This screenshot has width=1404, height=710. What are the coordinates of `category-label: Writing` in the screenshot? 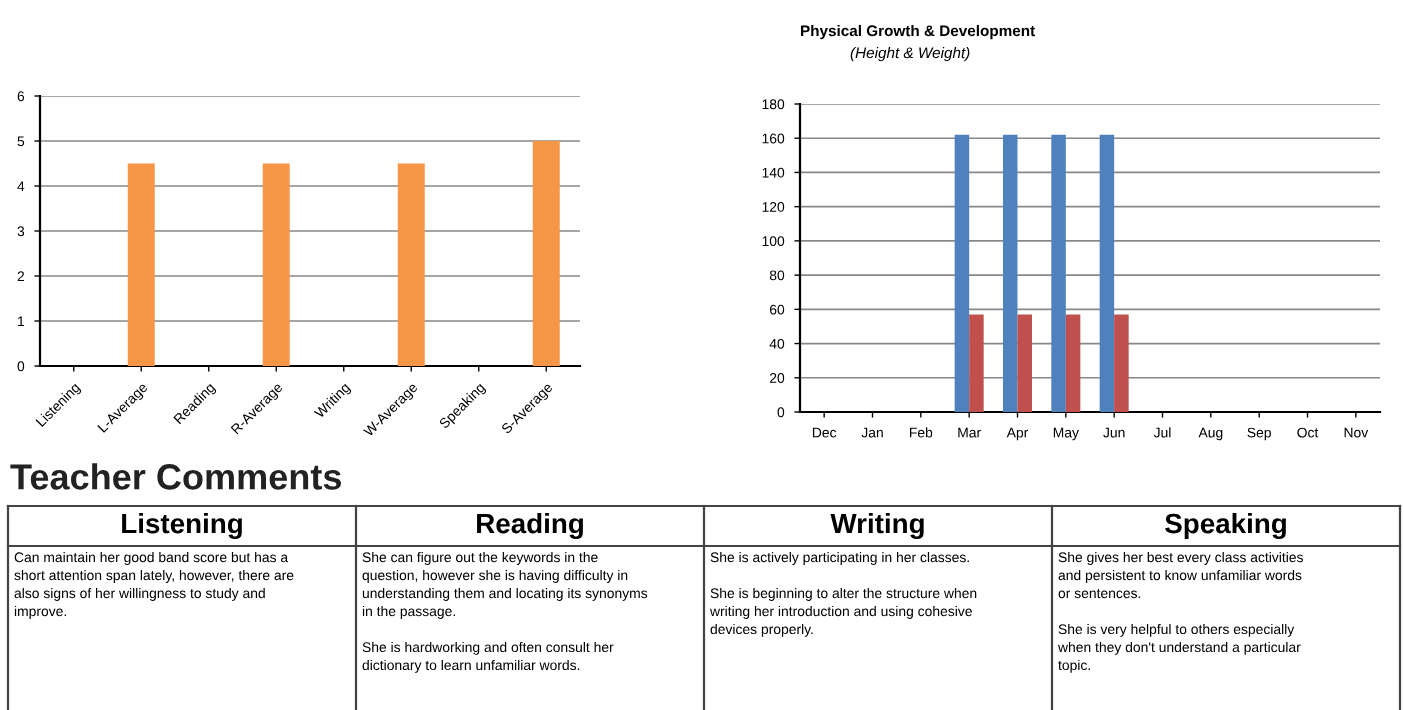 It's located at (877, 526).